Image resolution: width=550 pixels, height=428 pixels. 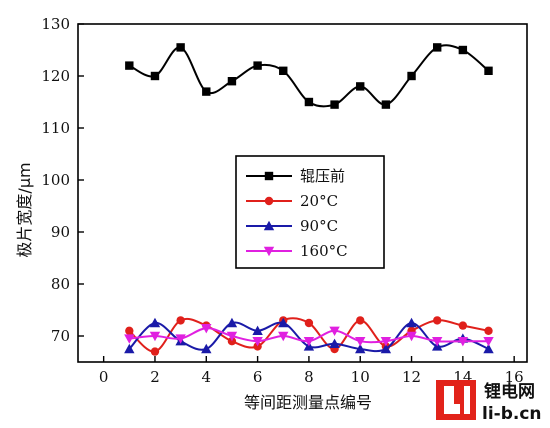 I want to click on legend-label: 160°C, so click(x=324, y=251).